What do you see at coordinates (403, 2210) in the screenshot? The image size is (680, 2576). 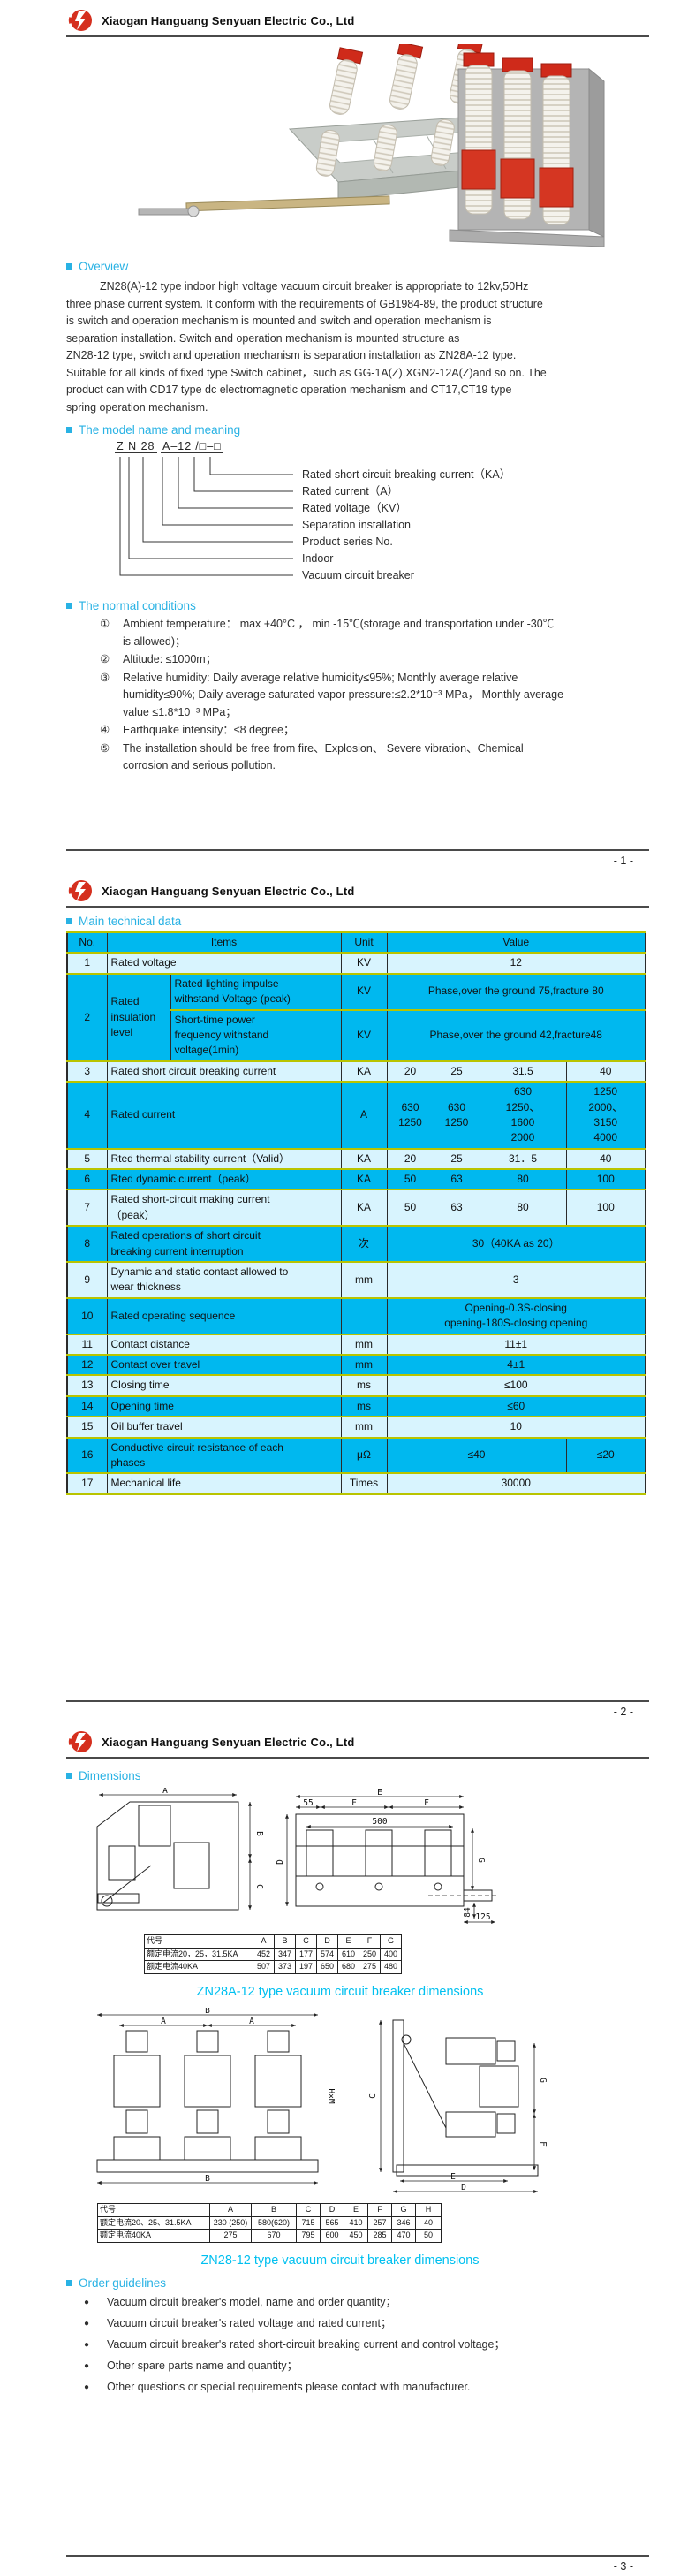 I see `cell: G` at bounding box center [403, 2210].